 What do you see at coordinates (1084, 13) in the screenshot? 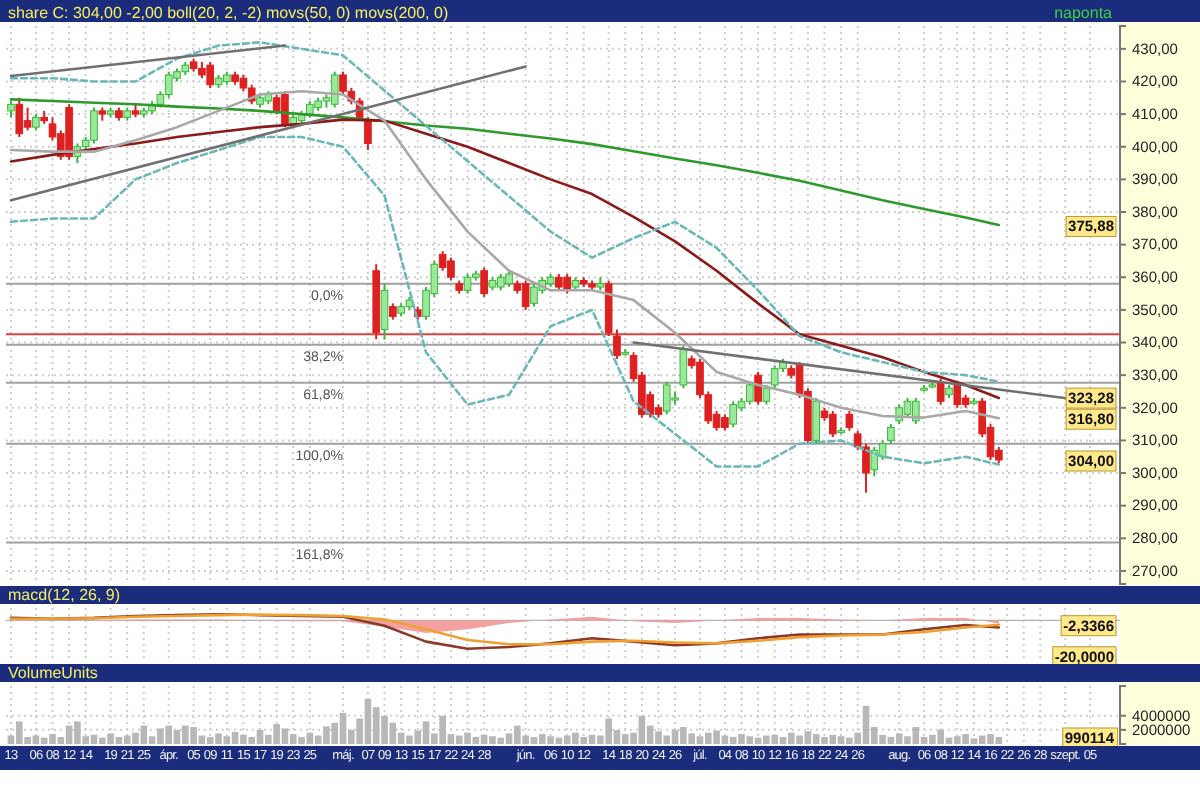
I see `chart-subtitle: naponta` at bounding box center [1084, 13].